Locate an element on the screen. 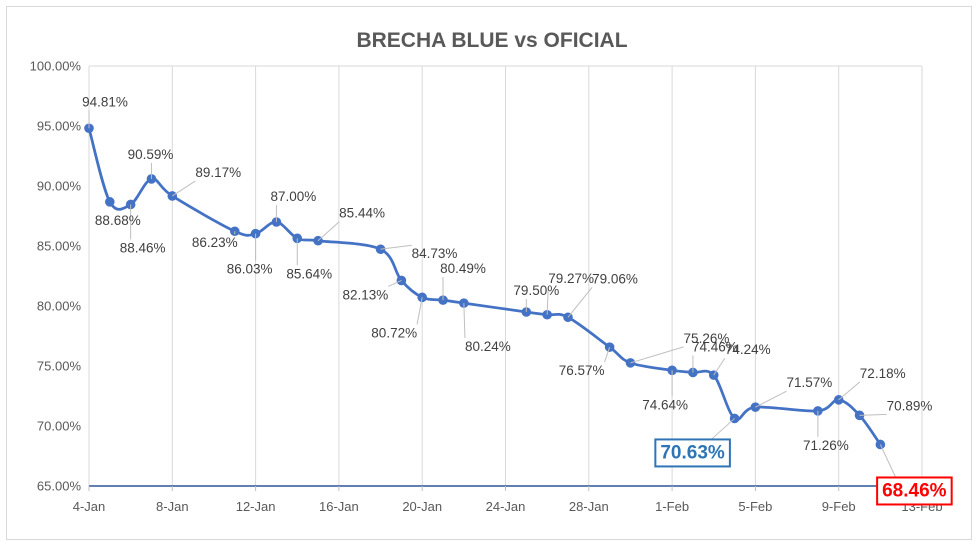 The width and height of the screenshot is (980, 548). data-label: 68.46% is located at coordinates (914, 490).